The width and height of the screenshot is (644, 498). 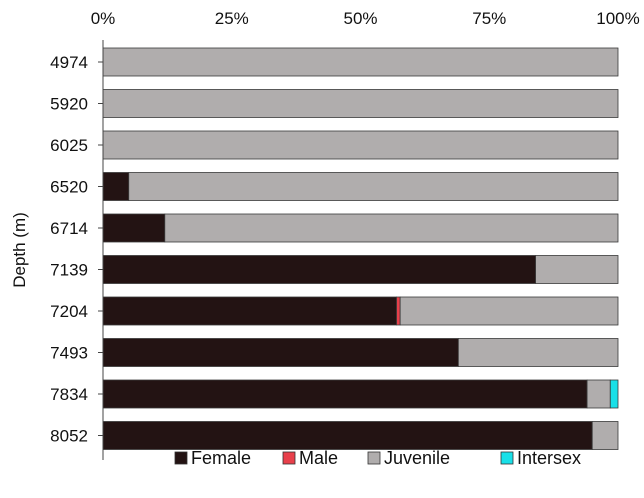 What do you see at coordinates (489, 18) in the screenshot?
I see `x-tick-label: 75%` at bounding box center [489, 18].